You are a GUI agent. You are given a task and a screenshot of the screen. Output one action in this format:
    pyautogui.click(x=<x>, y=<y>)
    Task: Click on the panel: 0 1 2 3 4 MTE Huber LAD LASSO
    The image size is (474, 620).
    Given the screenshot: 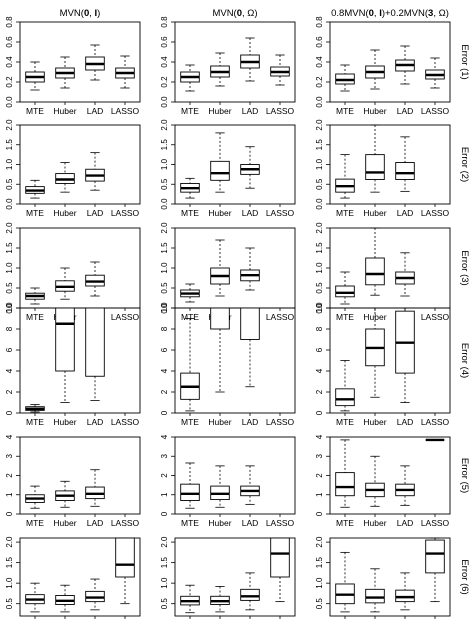 What is the action you would take?
    pyautogui.click(x=383, y=481)
    